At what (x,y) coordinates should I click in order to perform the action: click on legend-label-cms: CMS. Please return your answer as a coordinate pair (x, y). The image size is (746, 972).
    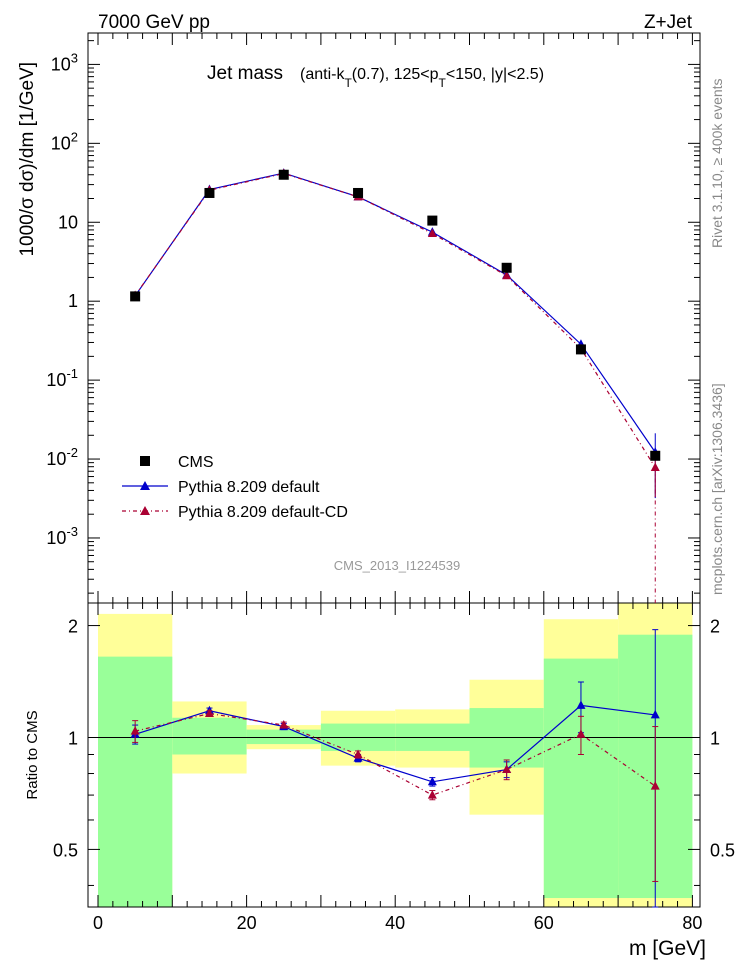
    Looking at the image, I should click on (196, 462).